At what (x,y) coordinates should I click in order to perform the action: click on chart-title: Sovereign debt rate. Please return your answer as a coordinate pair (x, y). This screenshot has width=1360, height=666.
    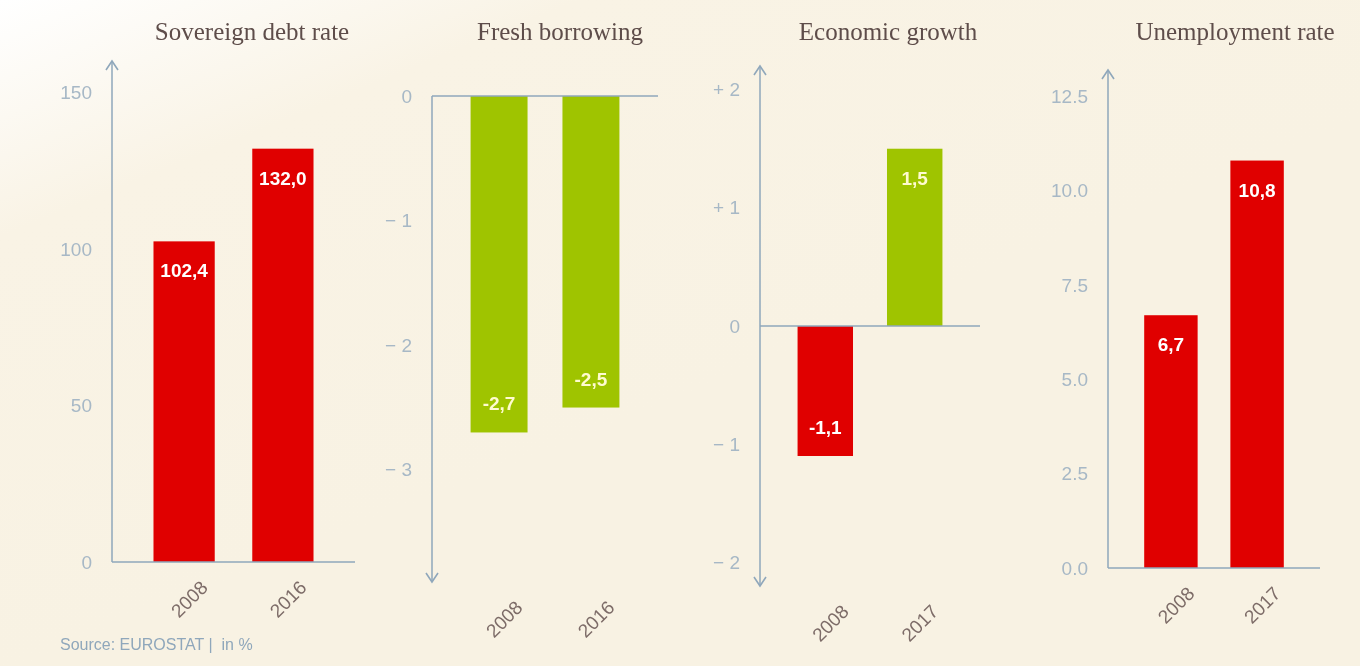
    Looking at the image, I should click on (252, 31).